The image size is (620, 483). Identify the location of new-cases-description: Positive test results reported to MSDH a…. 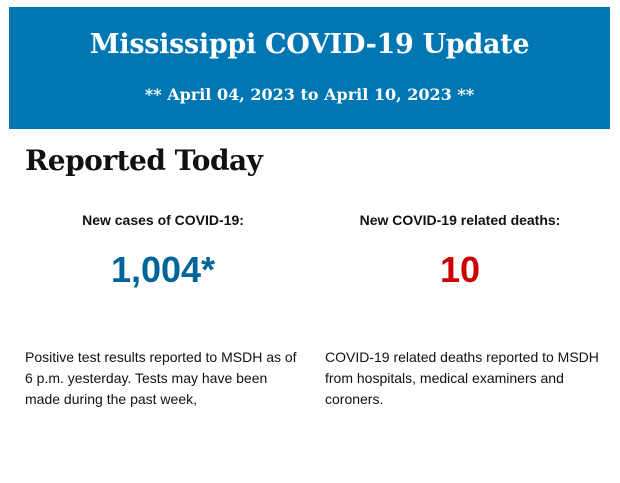
(161, 378).